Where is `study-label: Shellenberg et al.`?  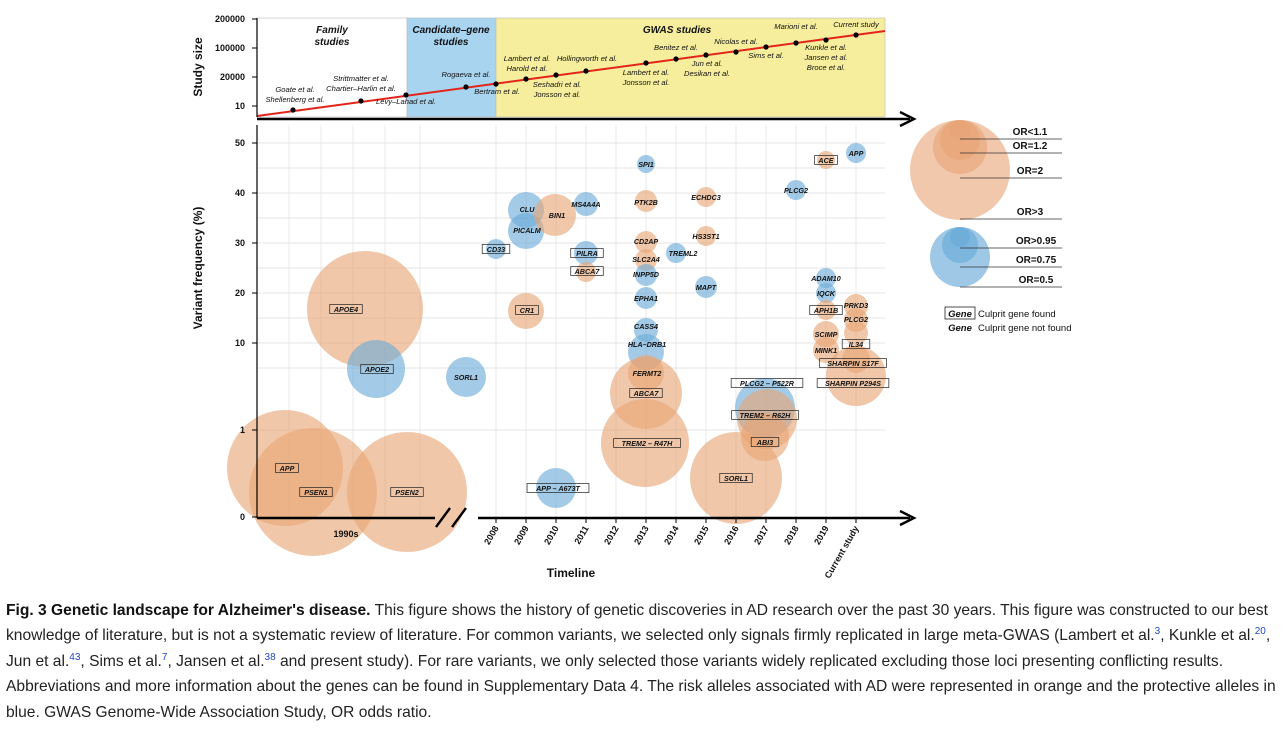 study-label: Shellenberg et al. is located at coordinates (294, 99).